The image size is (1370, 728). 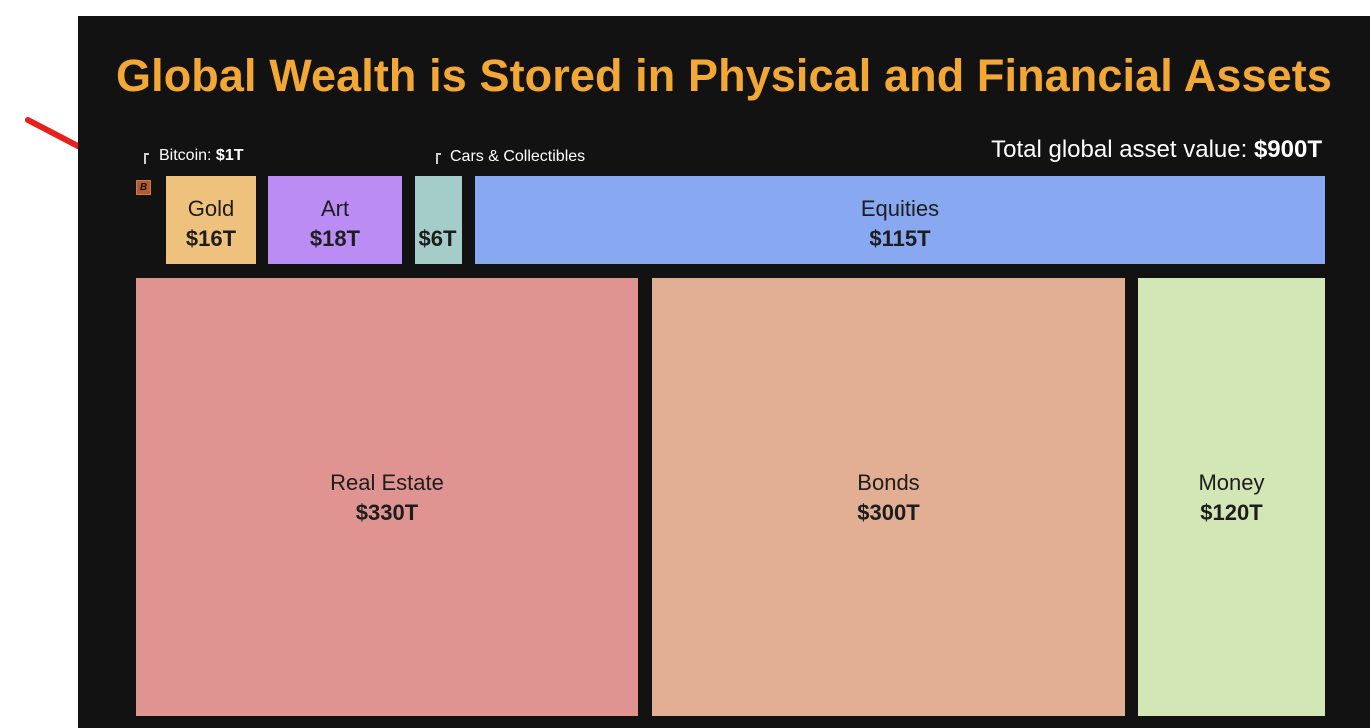 I want to click on total-value: Total global asset value: $900T, so click(x=1156, y=149).